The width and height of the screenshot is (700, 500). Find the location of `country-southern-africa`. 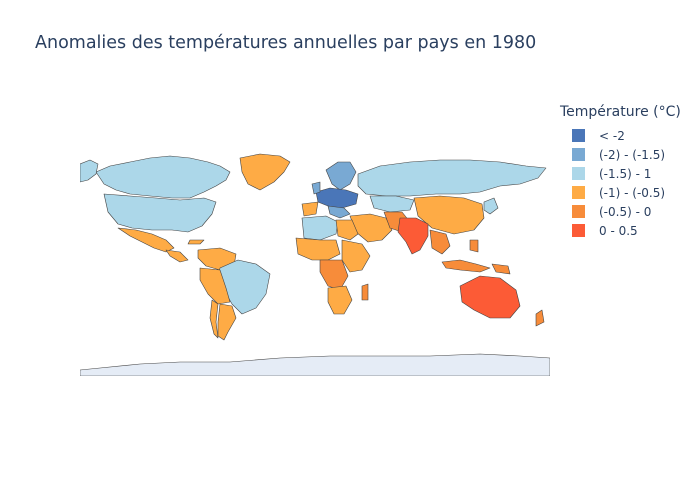

country-southern-africa is located at coordinates (340, 300).